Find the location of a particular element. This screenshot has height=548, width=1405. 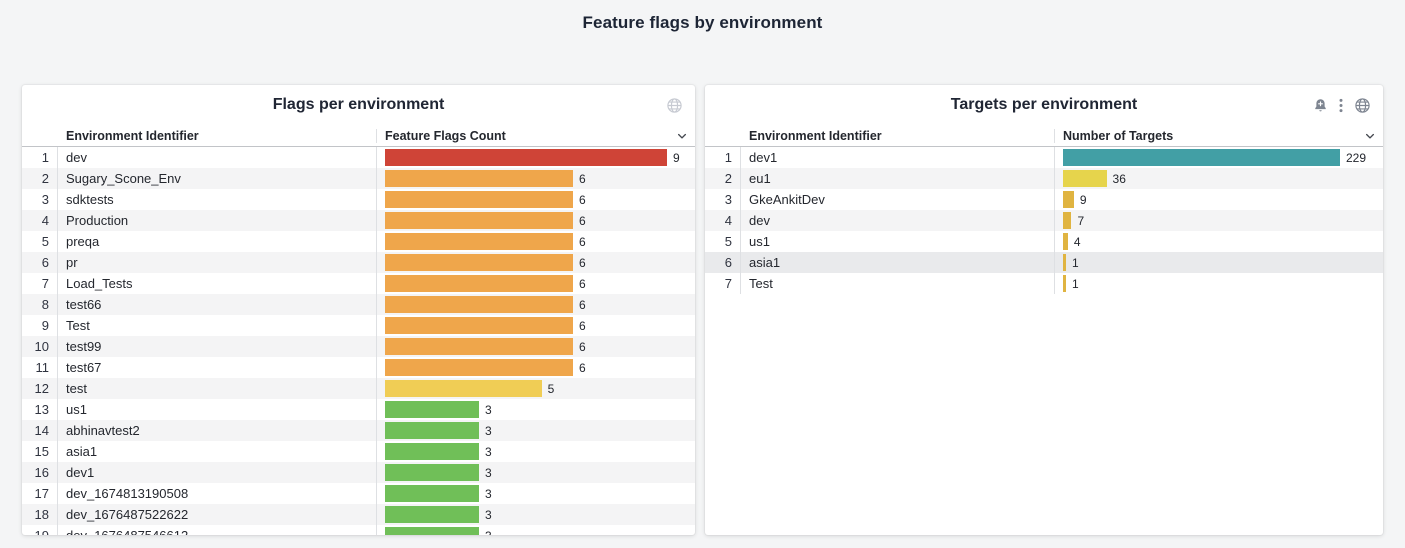

table-row: 5 us1 4 is located at coordinates (1044, 241).